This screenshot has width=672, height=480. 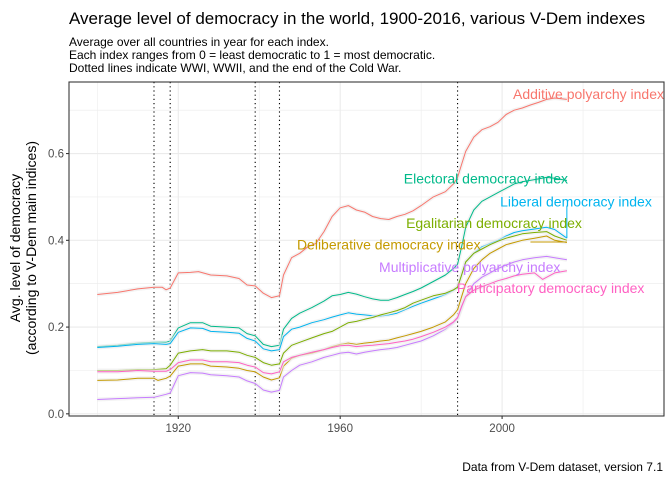 What do you see at coordinates (551, 288) in the screenshot?
I see `series-label-participatory-democracy-index: Participatory democracy index` at bounding box center [551, 288].